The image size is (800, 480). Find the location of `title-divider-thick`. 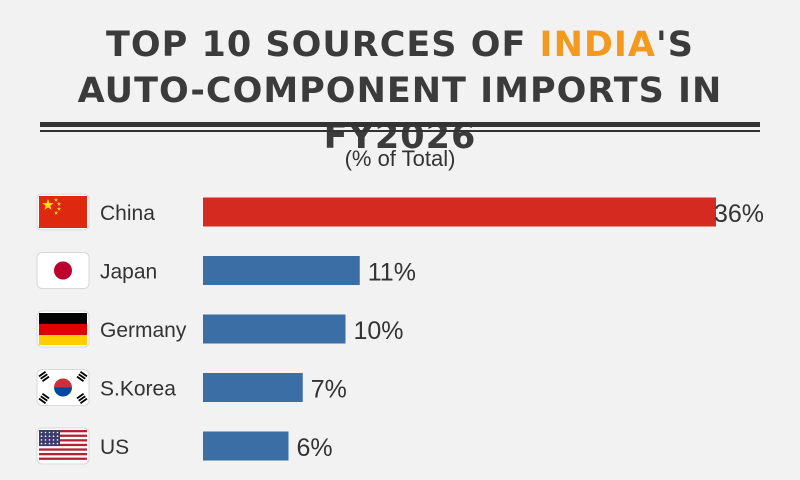

title-divider-thick is located at coordinates (400, 124).